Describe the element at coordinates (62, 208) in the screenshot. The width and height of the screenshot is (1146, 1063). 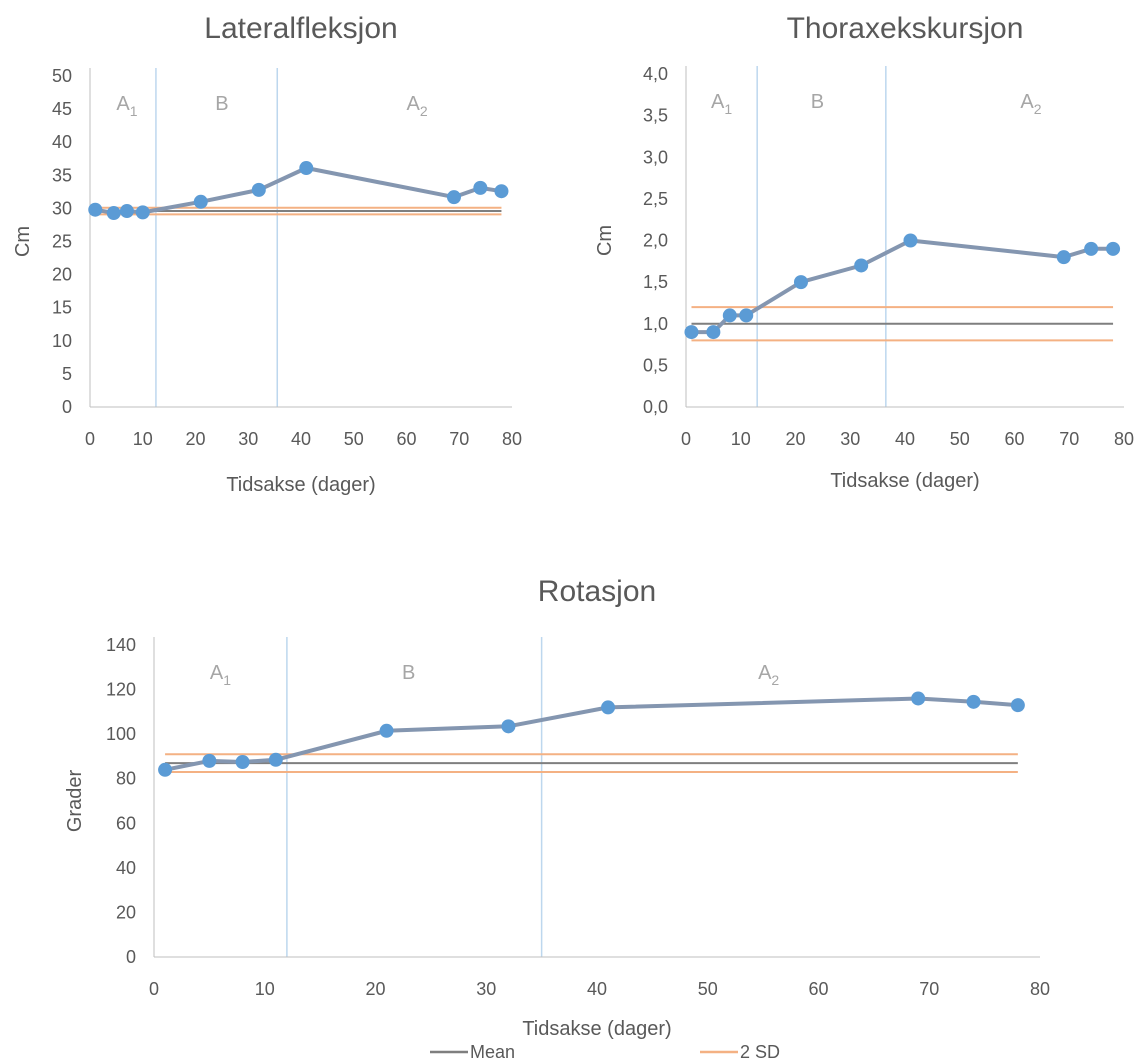
I see `y-tick-label: 30` at that location.